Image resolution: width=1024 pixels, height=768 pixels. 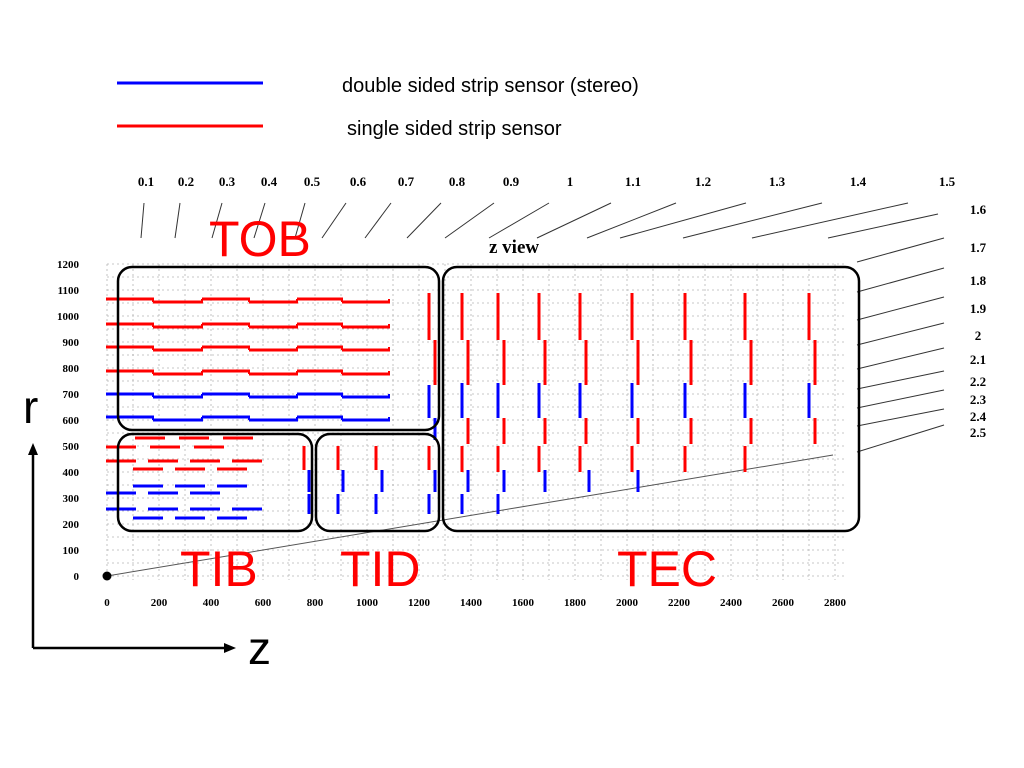 I want to click on axes-arrows: r z, so click(x=147, y=527).